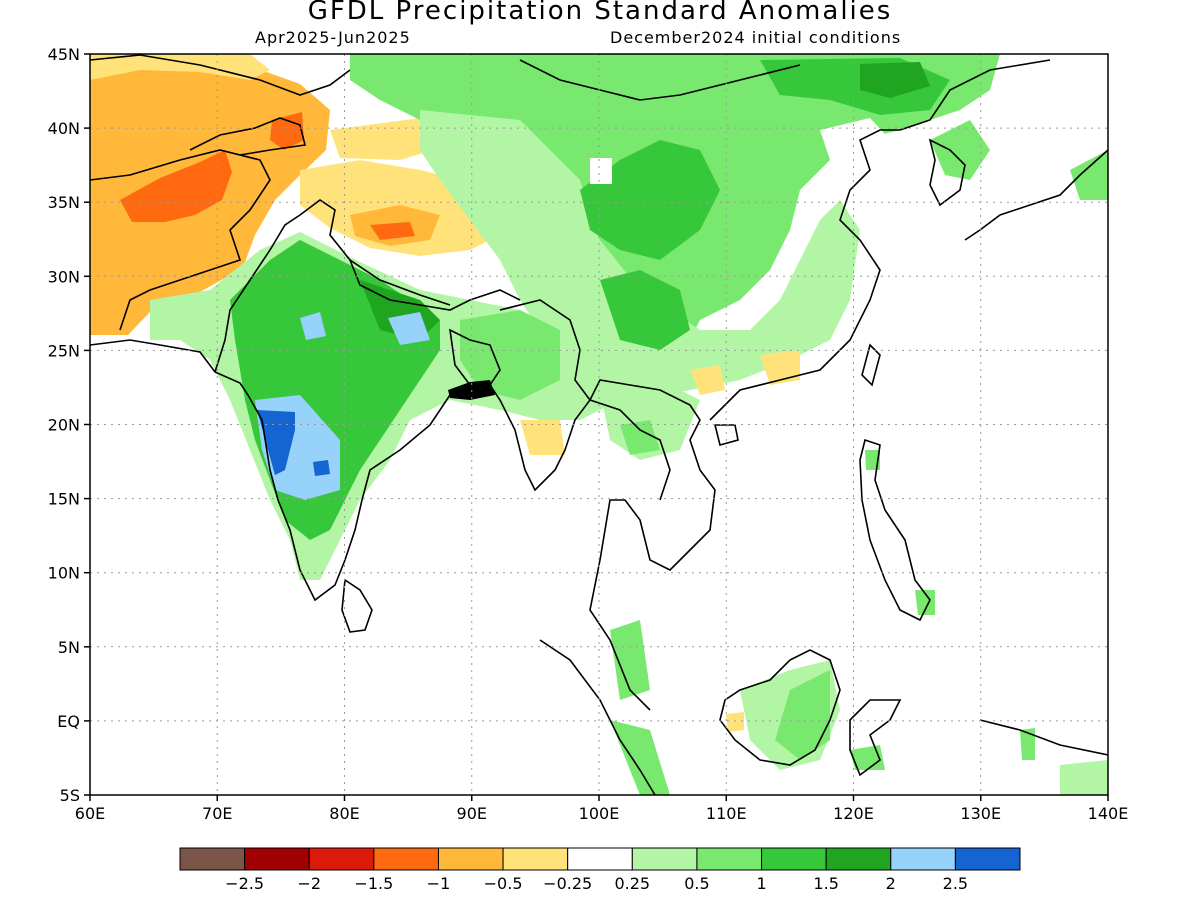 Image resolution: width=1200 pixels, height=900 pixels. I want to click on anomaly-region-central-asia-light, so click(180, 67).